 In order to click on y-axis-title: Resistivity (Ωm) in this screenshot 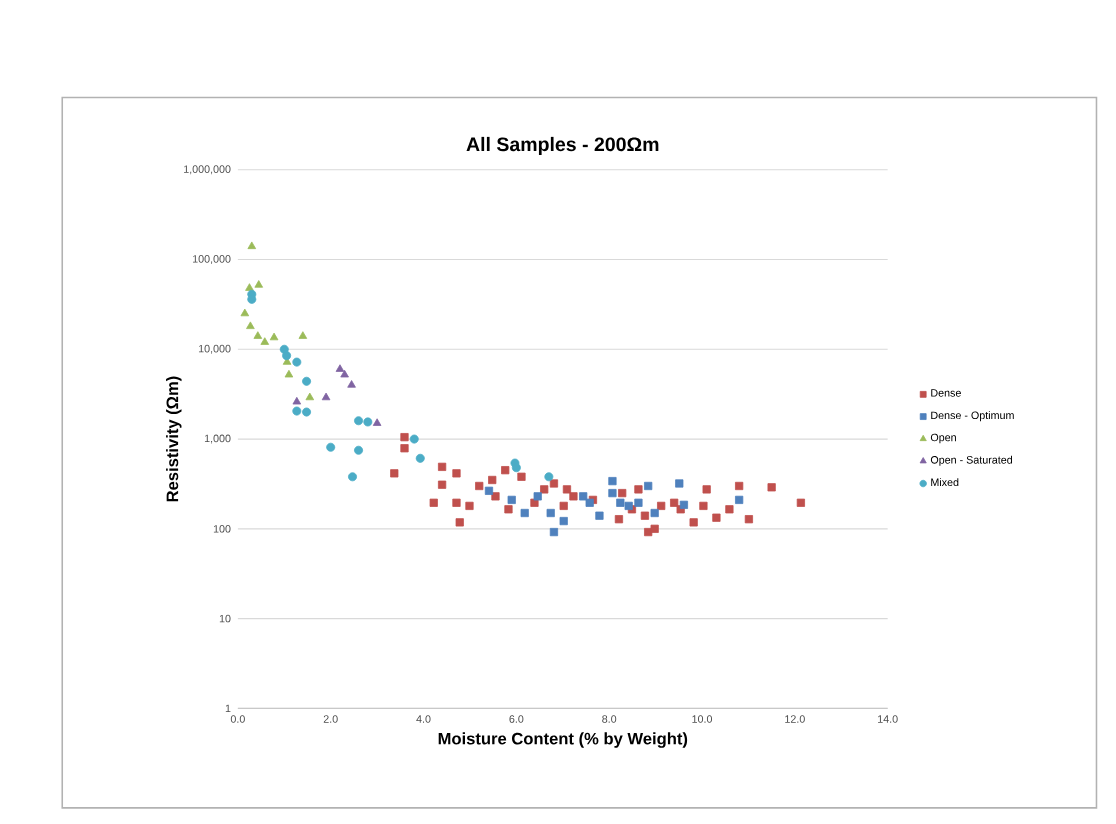, I will do `click(174, 439)`.